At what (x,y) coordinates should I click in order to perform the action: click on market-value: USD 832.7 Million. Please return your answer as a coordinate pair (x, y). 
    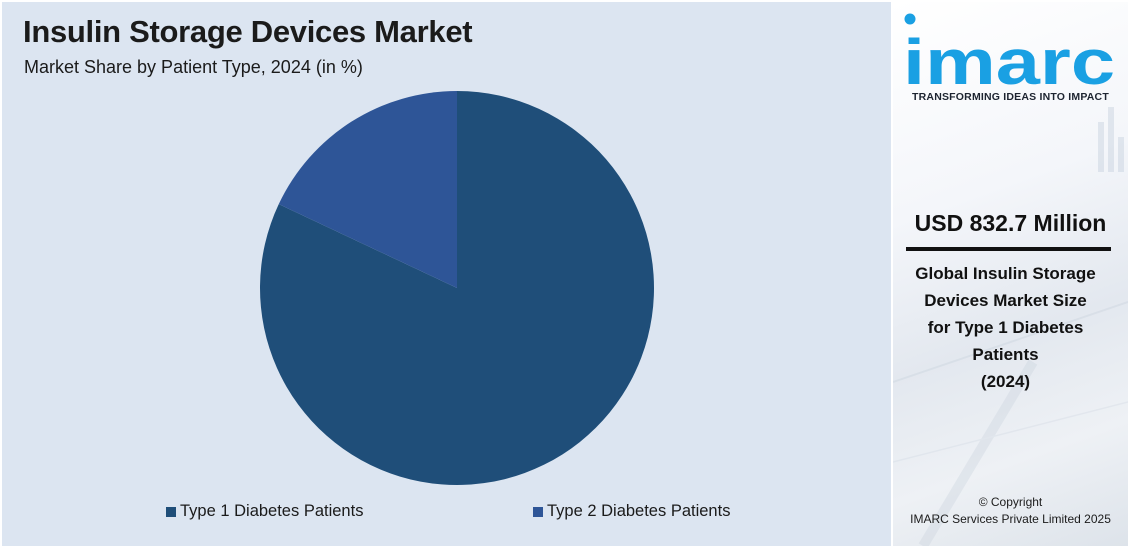
    Looking at the image, I should click on (1010, 223).